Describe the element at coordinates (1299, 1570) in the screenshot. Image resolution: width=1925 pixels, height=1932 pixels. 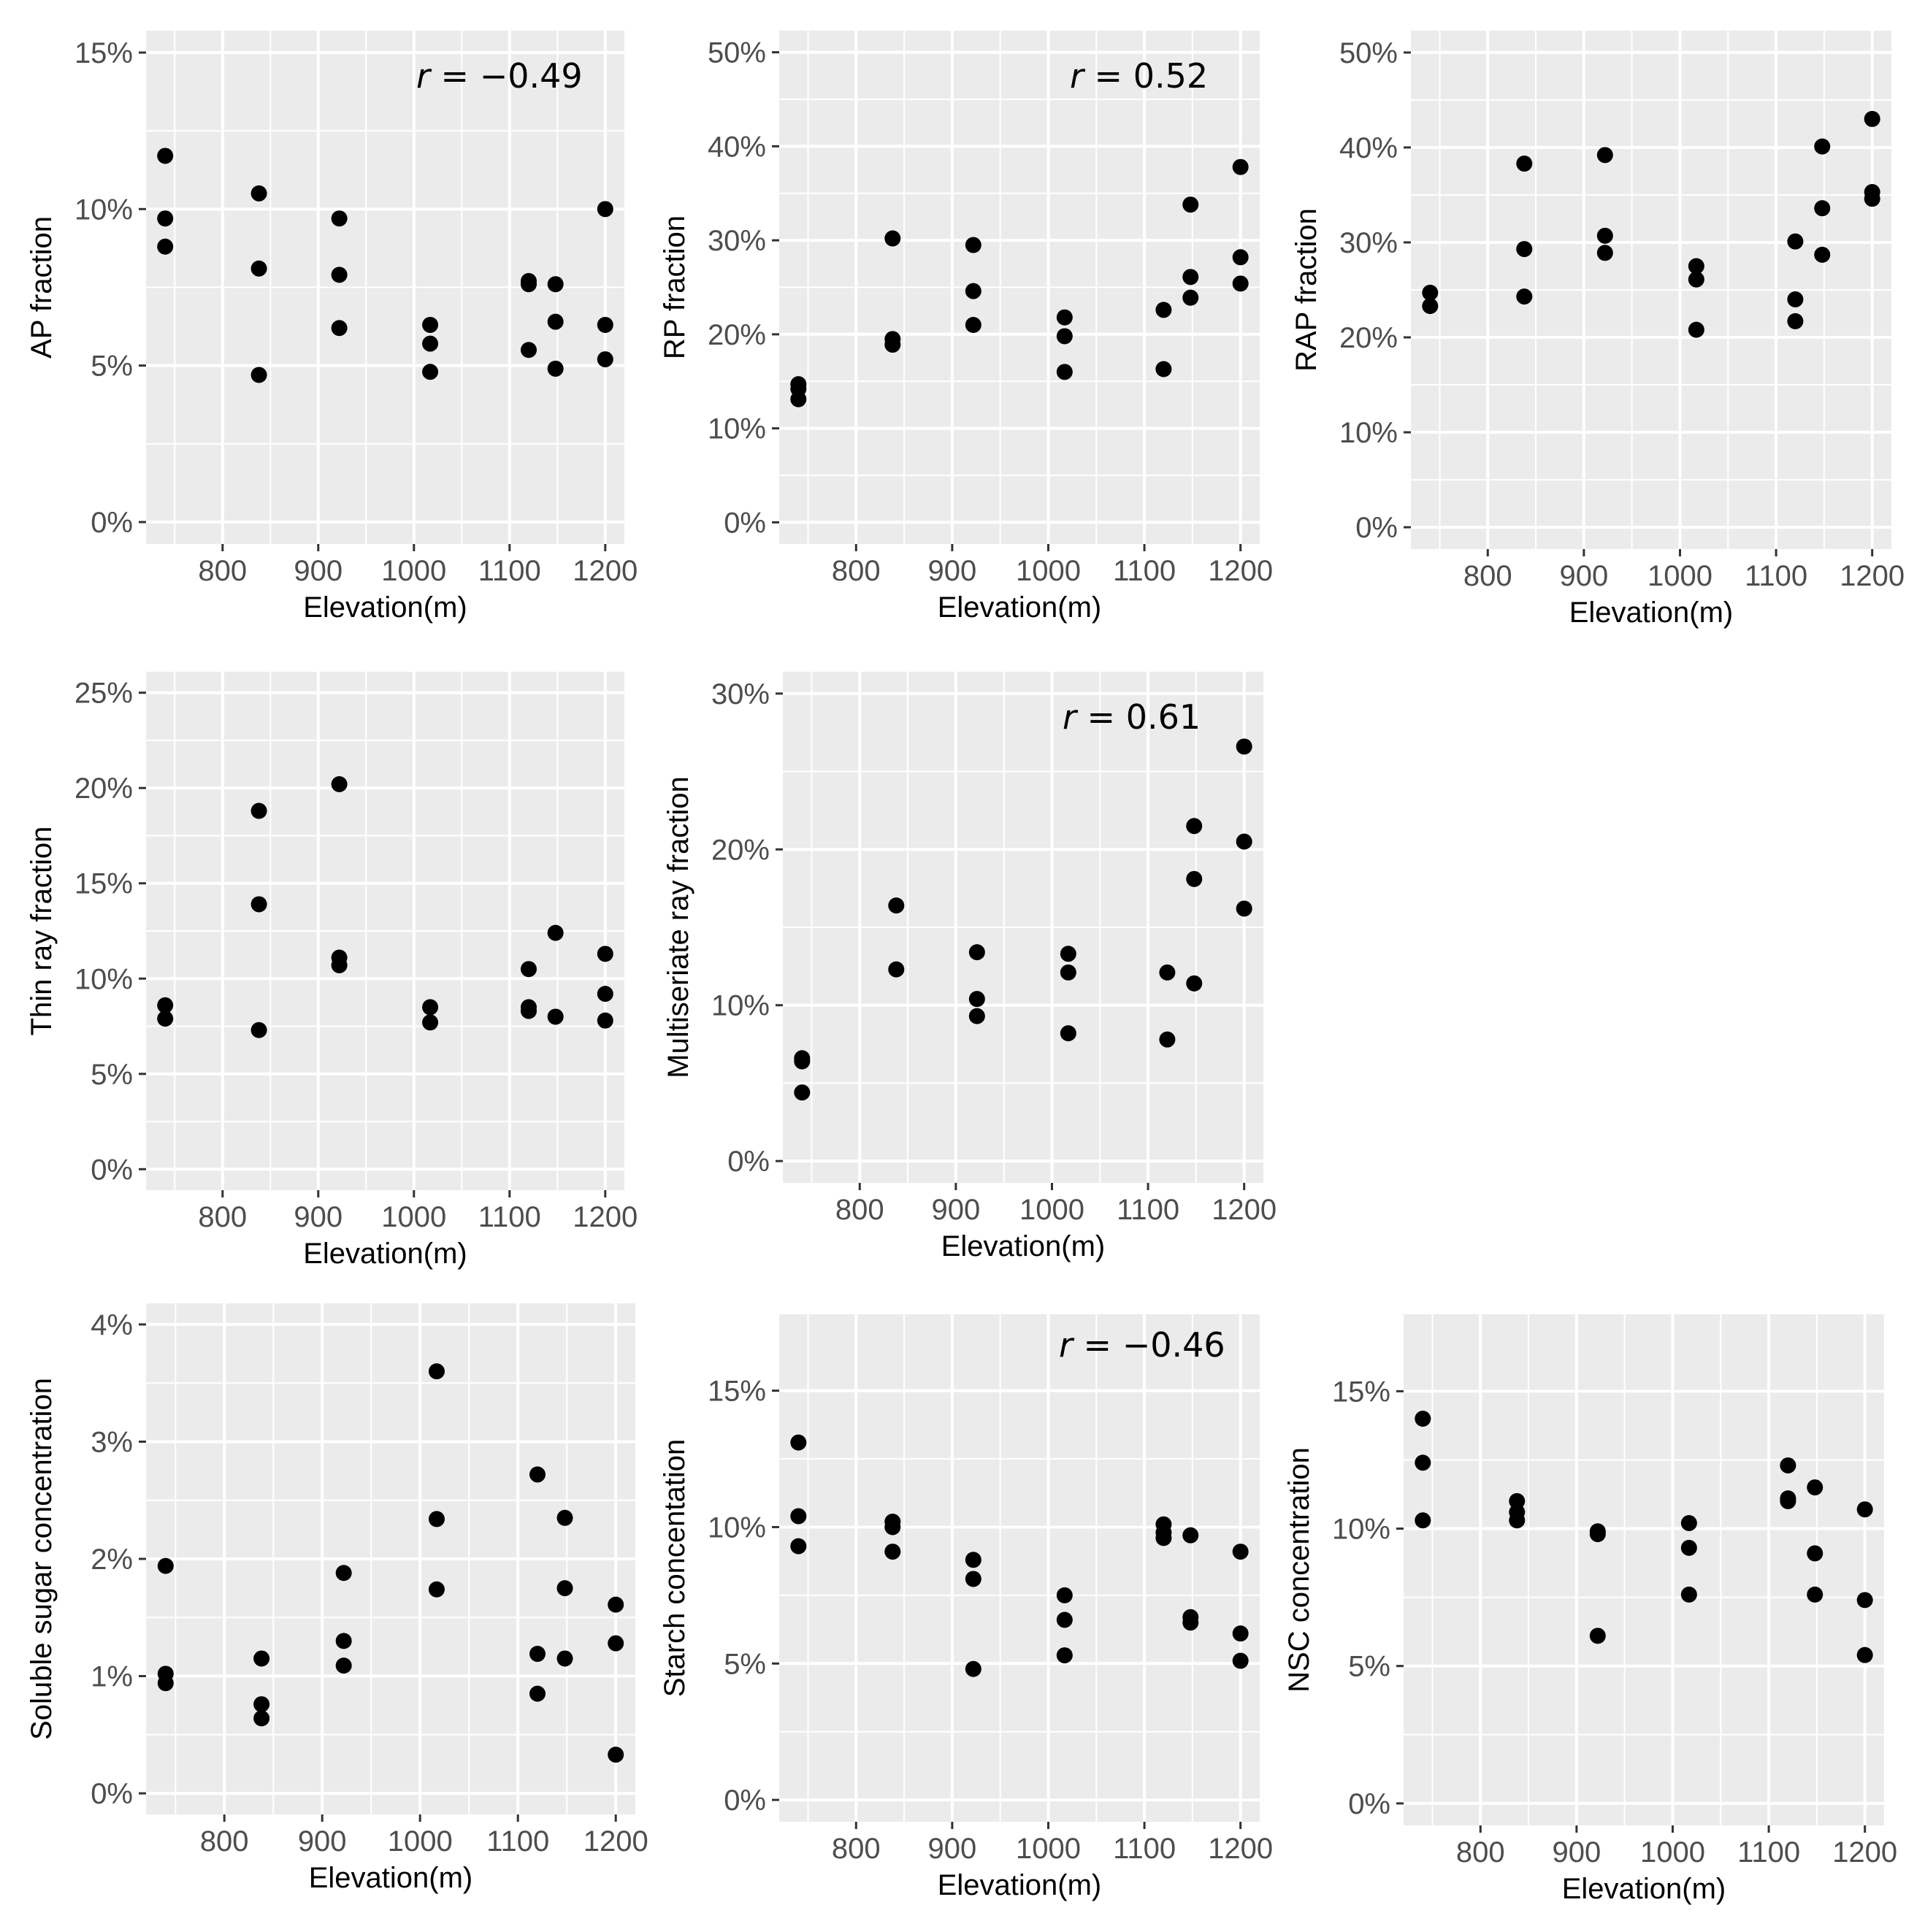
I see `y-axis-title: NSC concentration` at that location.